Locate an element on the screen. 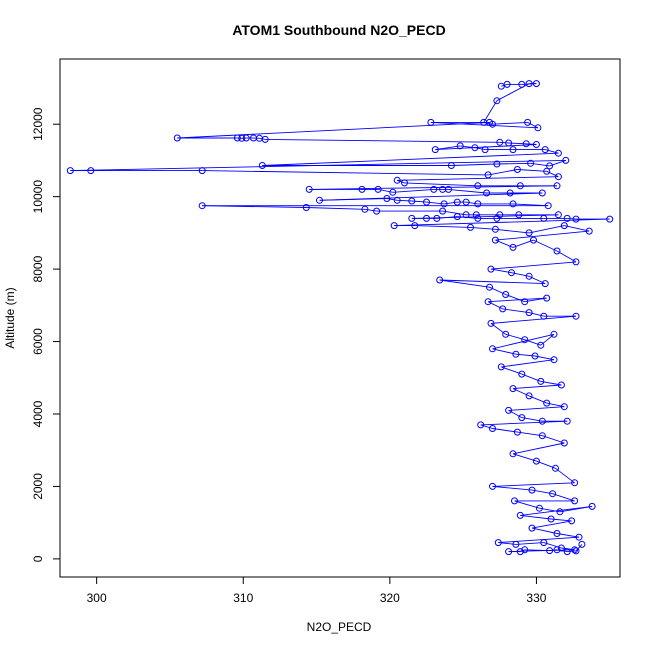 The image size is (650, 650). x-tick-label: 310 is located at coordinates (243, 598).